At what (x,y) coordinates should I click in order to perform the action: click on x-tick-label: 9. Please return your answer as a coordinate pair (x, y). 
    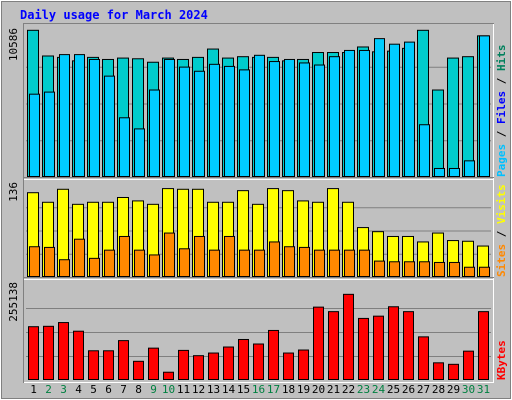
    Looking at the image, I should click on (153, 389).